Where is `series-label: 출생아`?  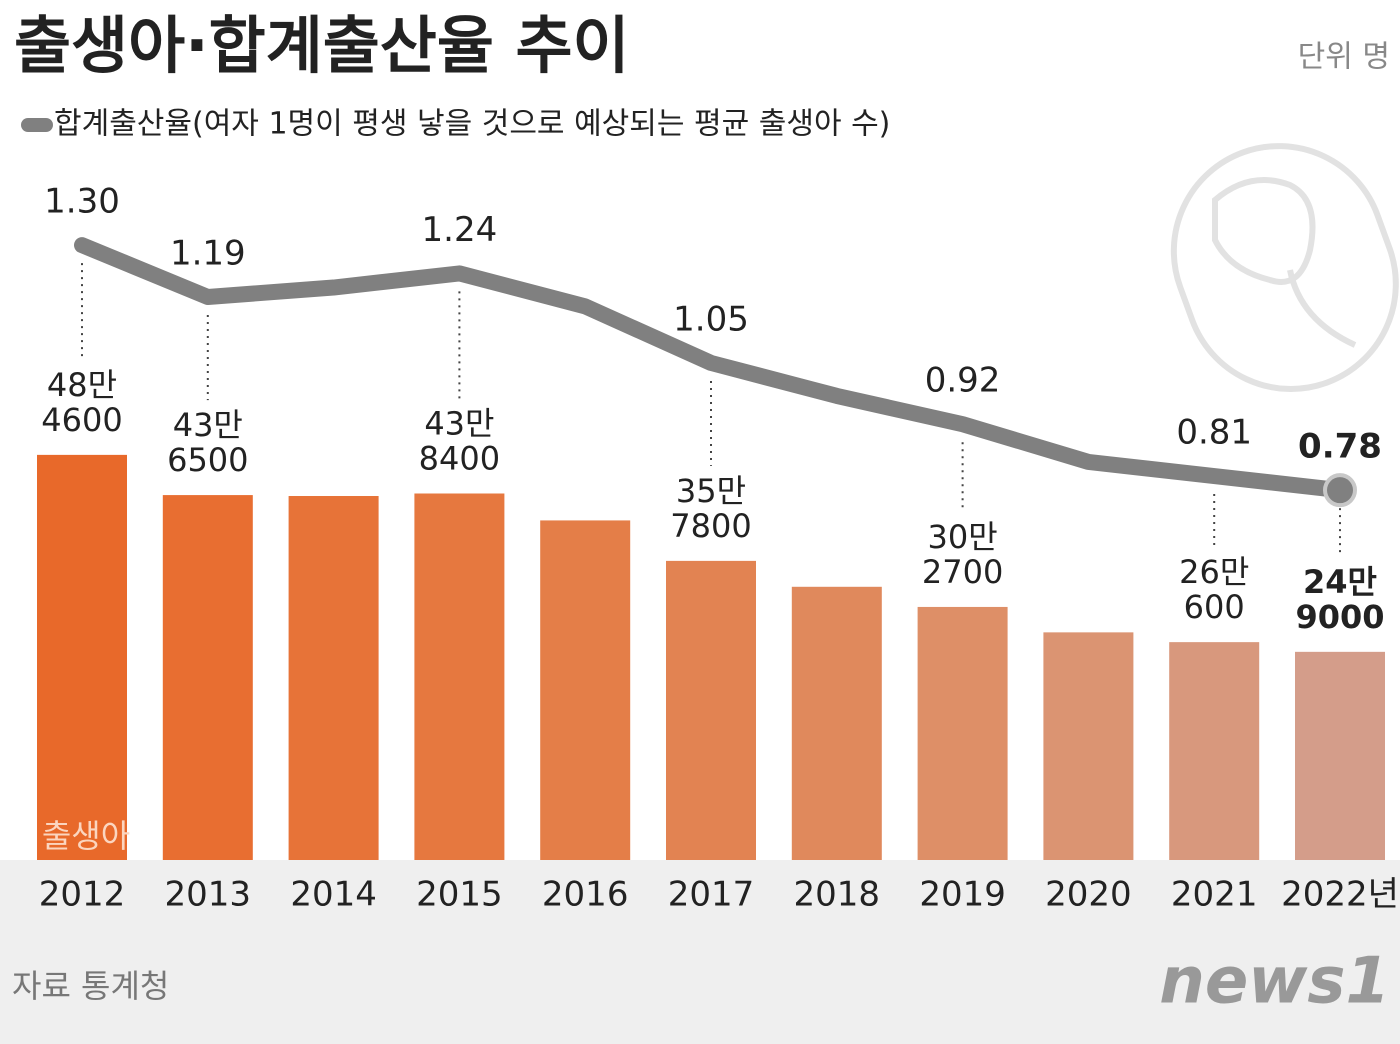
series-label: 출생아 is located at coordinates (86, 836).